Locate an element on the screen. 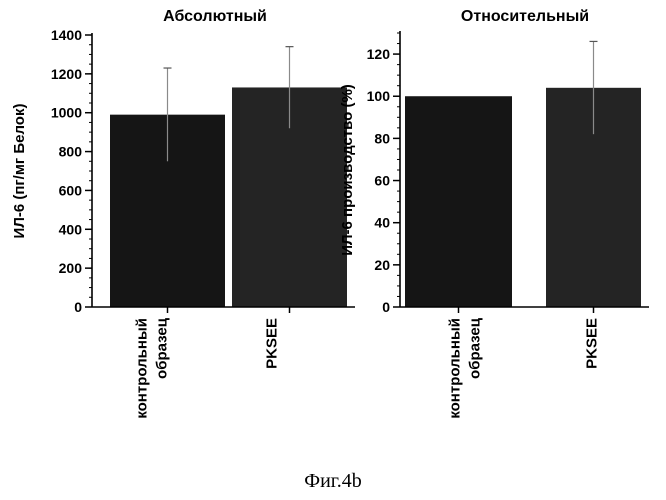  y-tick-label: 800 is located at coordinates (71, 152).